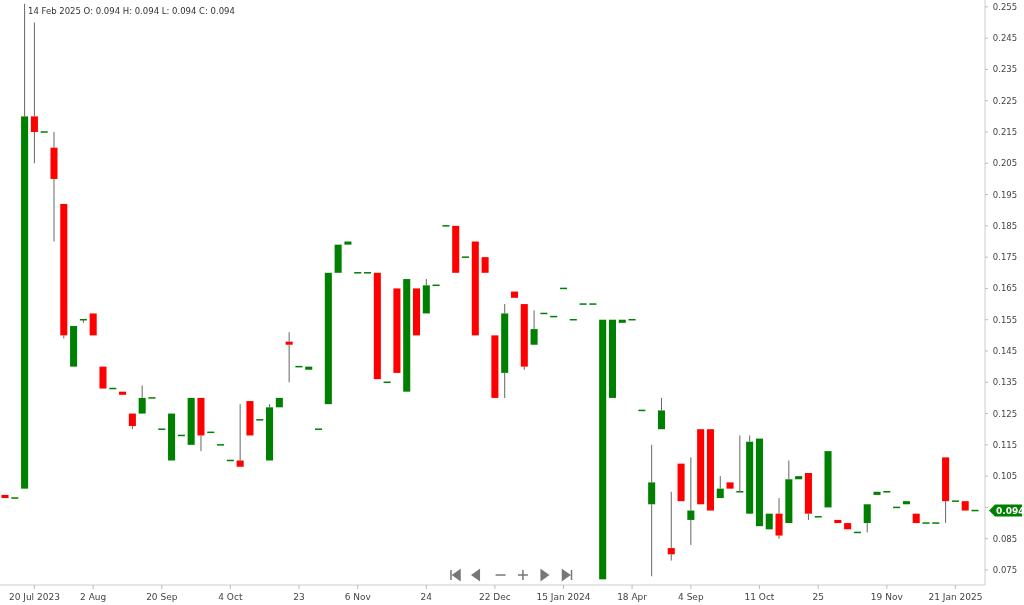 Image resolution: width=1024 pixels, height=605 pixels. Describe the element at coordinates (1005, 538) in the screenshot. I see `y-tick-label: 0.085` at that location.